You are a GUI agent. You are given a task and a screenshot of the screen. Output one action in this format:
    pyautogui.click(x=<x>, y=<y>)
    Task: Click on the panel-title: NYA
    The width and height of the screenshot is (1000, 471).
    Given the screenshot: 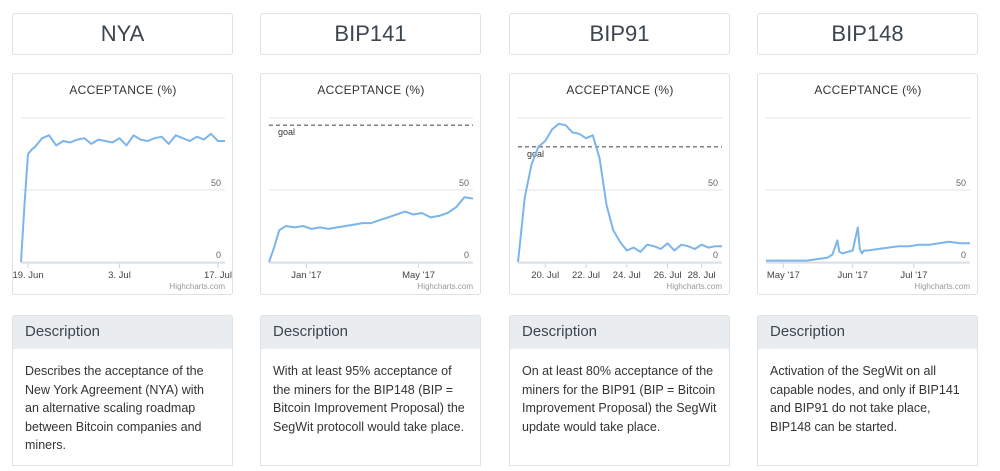 What is the action you would take?
    pyautogui.click(x=122, y=34)
    